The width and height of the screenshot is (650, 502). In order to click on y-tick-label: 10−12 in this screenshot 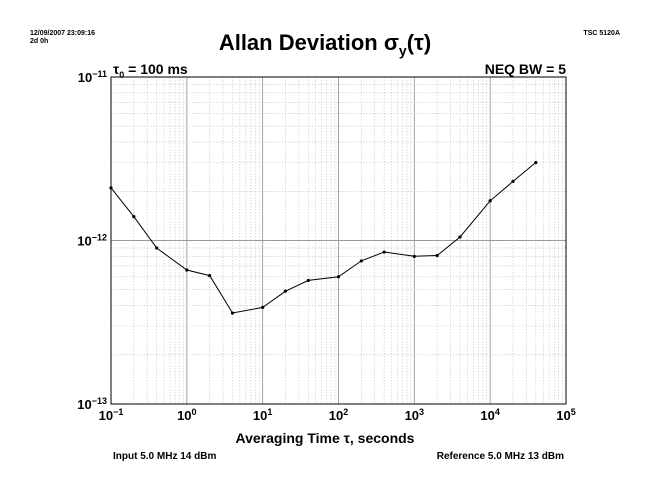, I will do `click(92, 241)`.